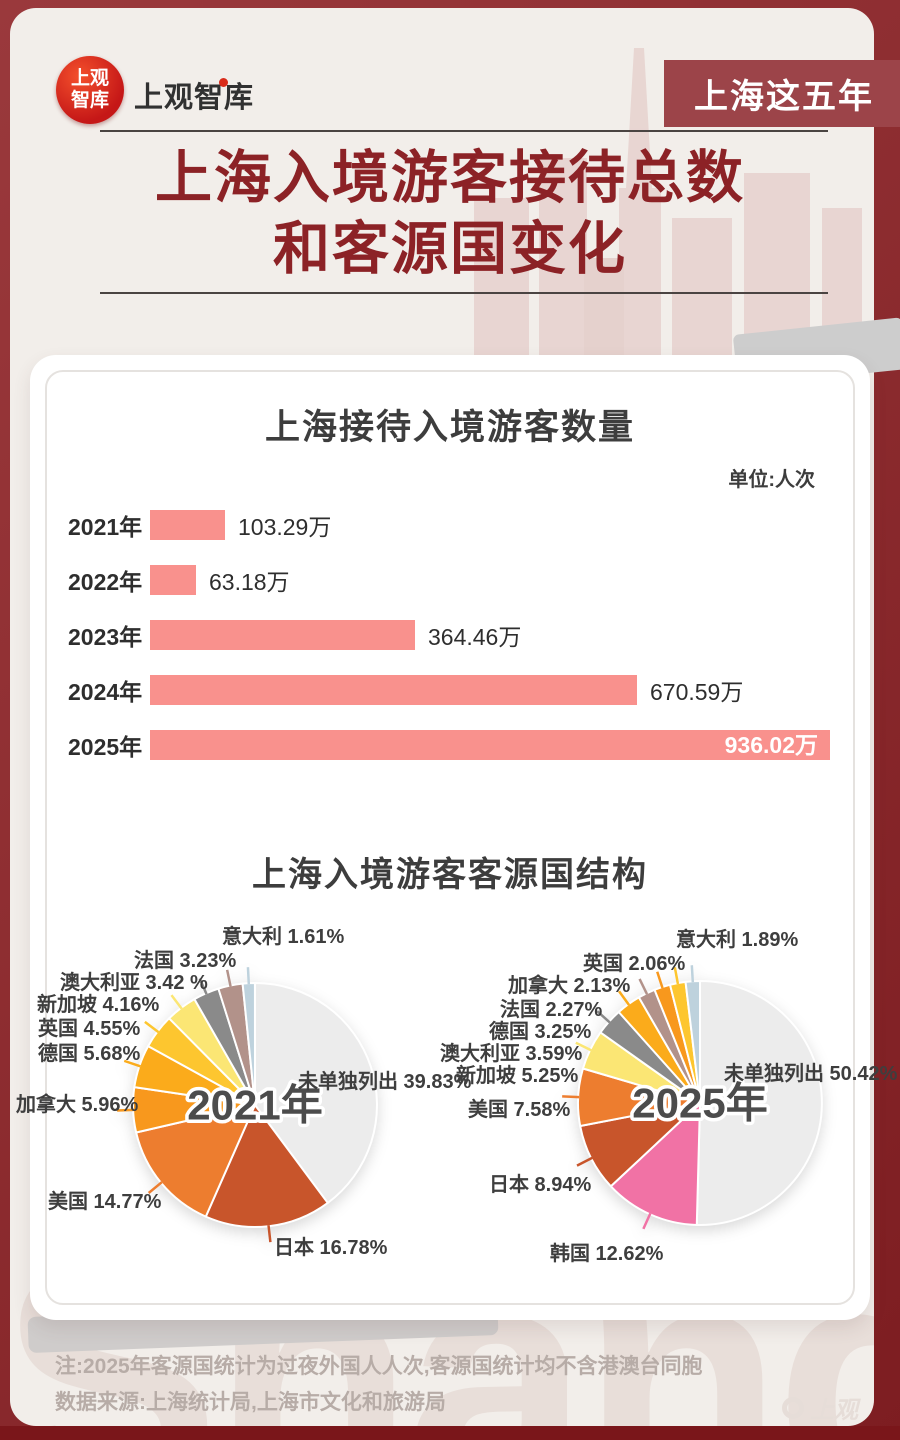 This screenshot has width=900, height=1440. What do you see at coordinates (519, 1110) in the screenshot?
I see `pie2025-label-usa: 美国 7.58%` at bounding box center [519, 1110].